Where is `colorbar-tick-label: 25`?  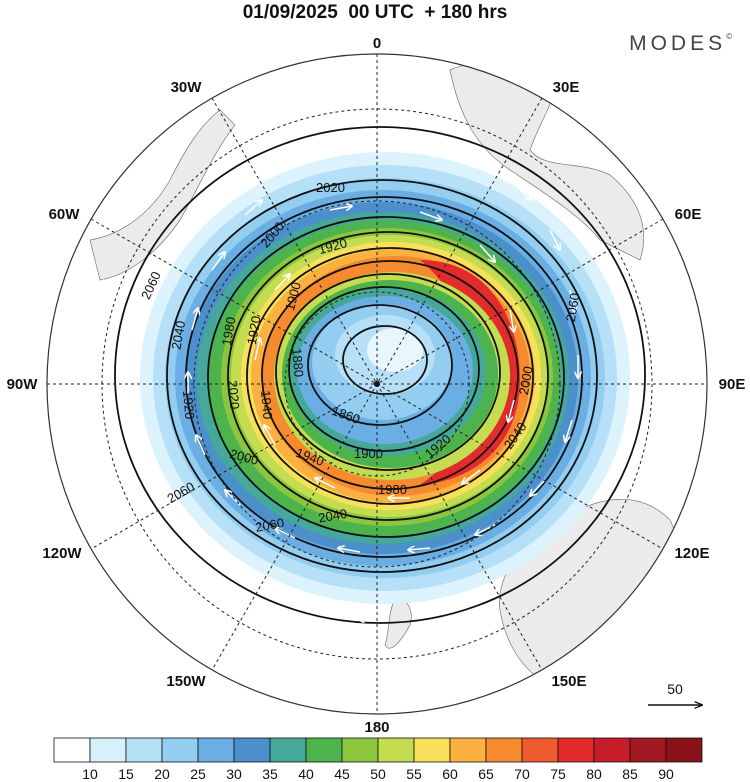
colorbar-tick-label: 25 is located at coordinates (198, 774).